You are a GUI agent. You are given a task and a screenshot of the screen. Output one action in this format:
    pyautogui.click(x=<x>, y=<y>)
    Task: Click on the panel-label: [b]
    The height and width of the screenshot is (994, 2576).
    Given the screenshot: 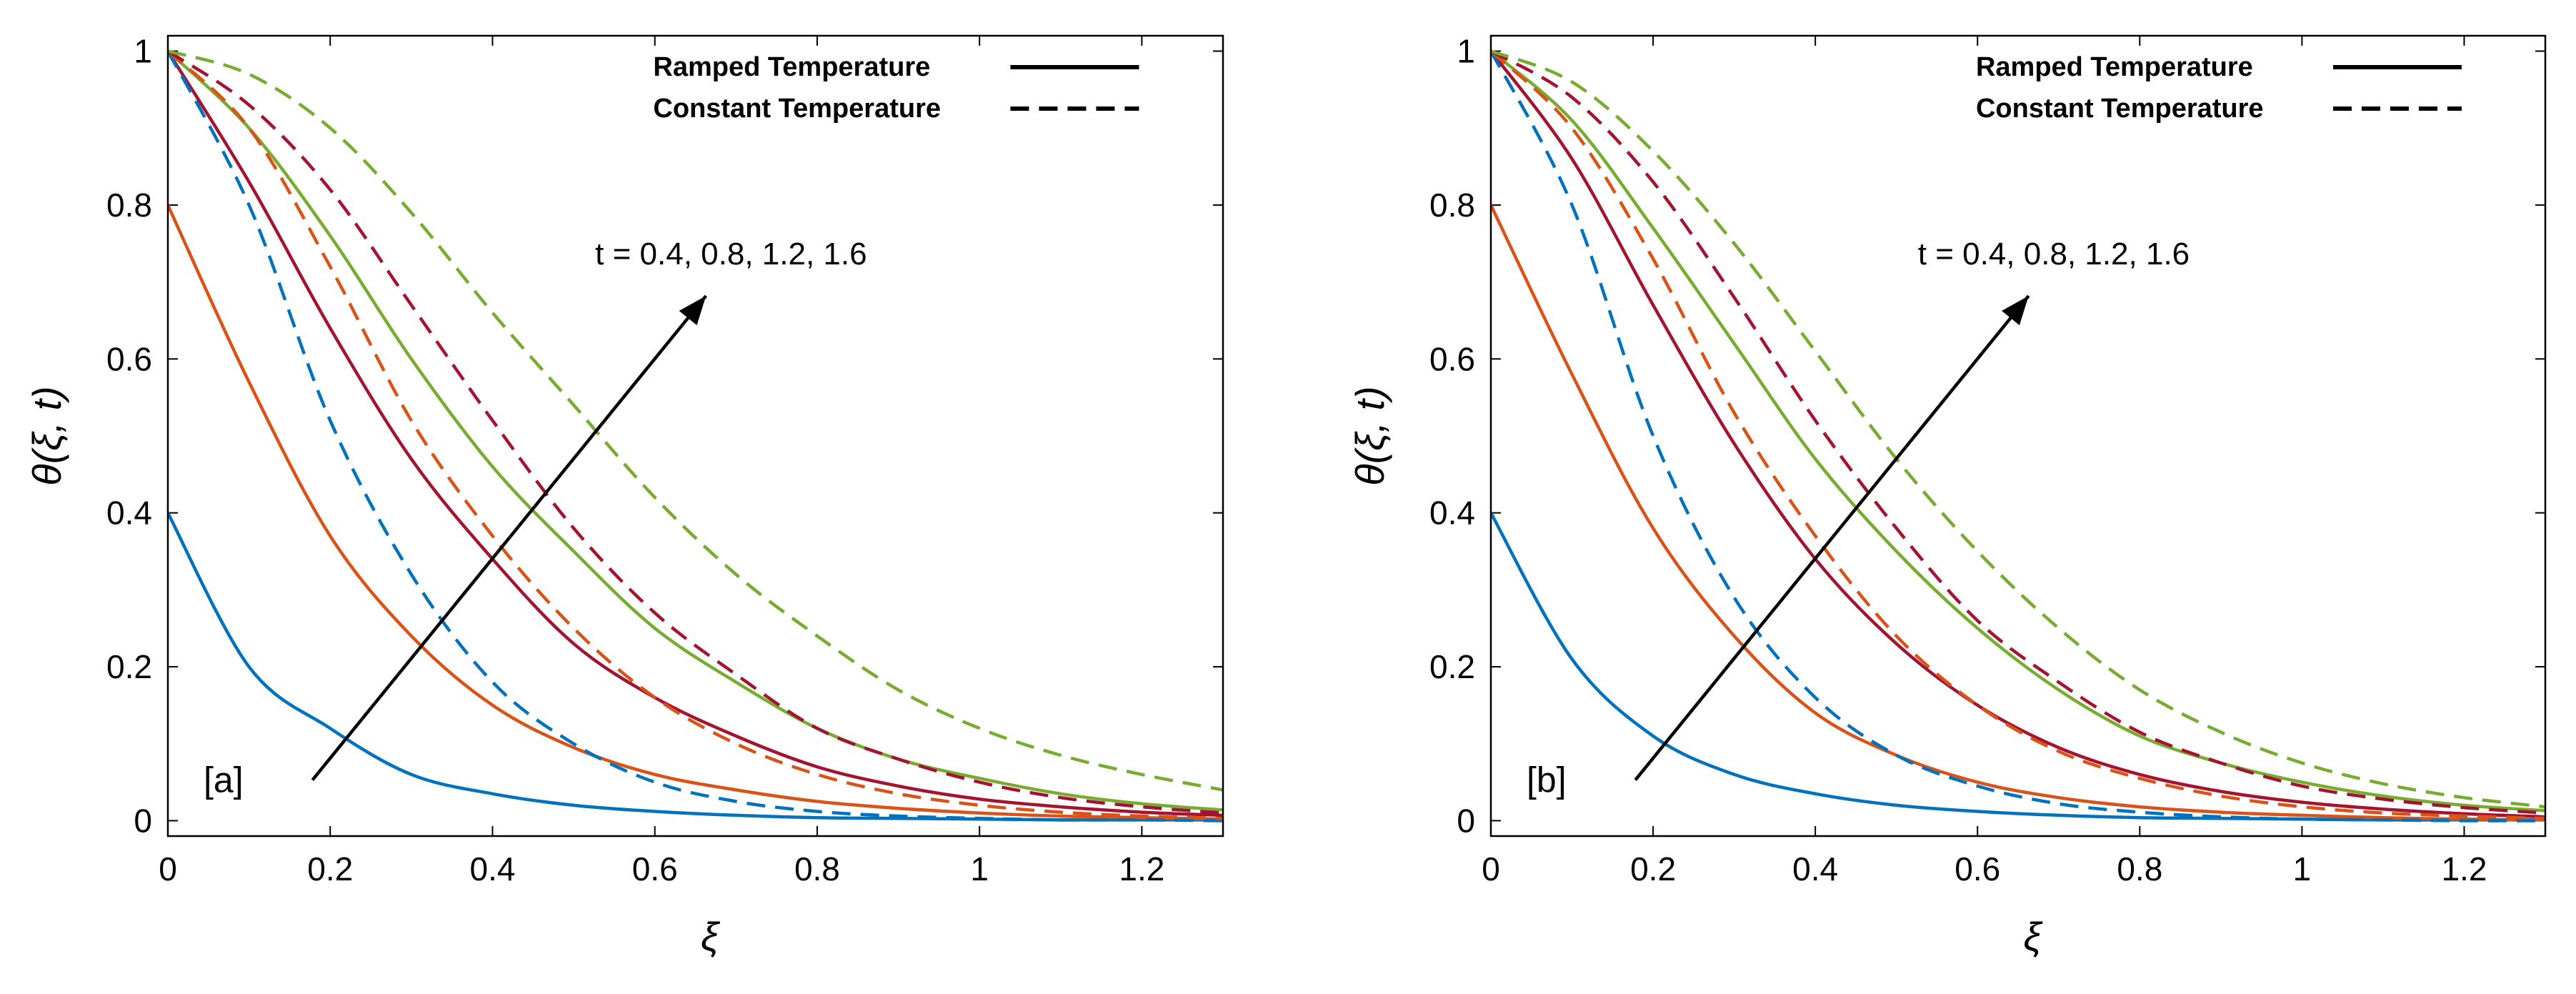 What is the action you would take?
    pyautogui.click(x=1547, y=780)
    